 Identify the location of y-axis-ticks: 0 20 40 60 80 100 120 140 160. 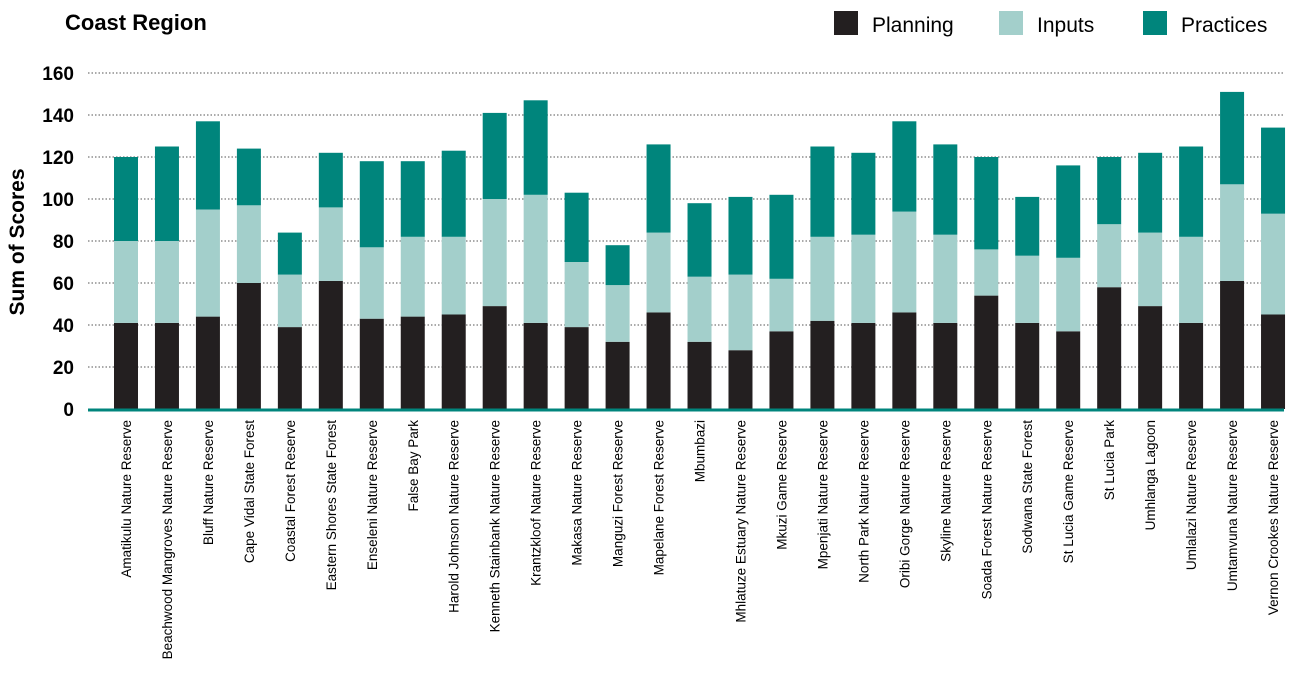
(58, 242).